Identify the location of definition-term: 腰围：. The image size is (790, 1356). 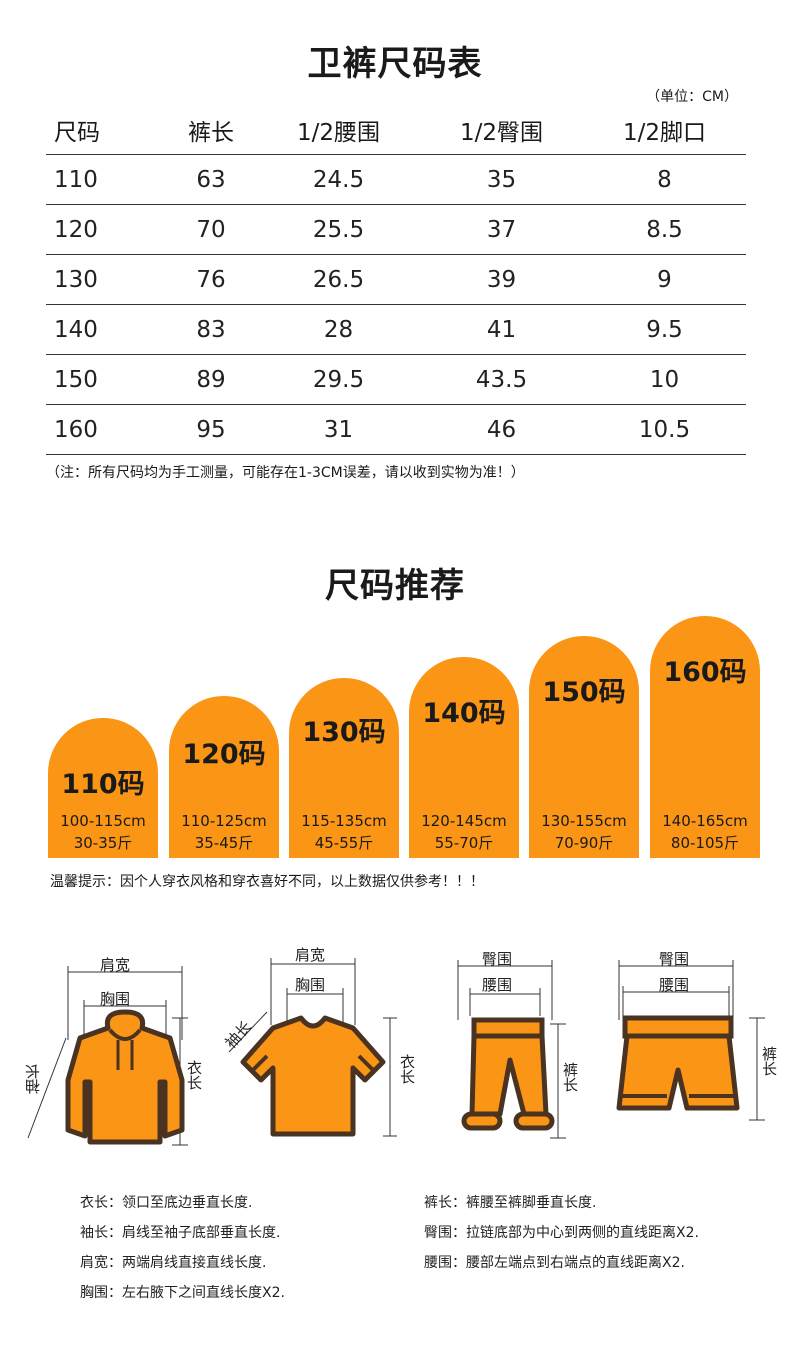
(445, 1263).